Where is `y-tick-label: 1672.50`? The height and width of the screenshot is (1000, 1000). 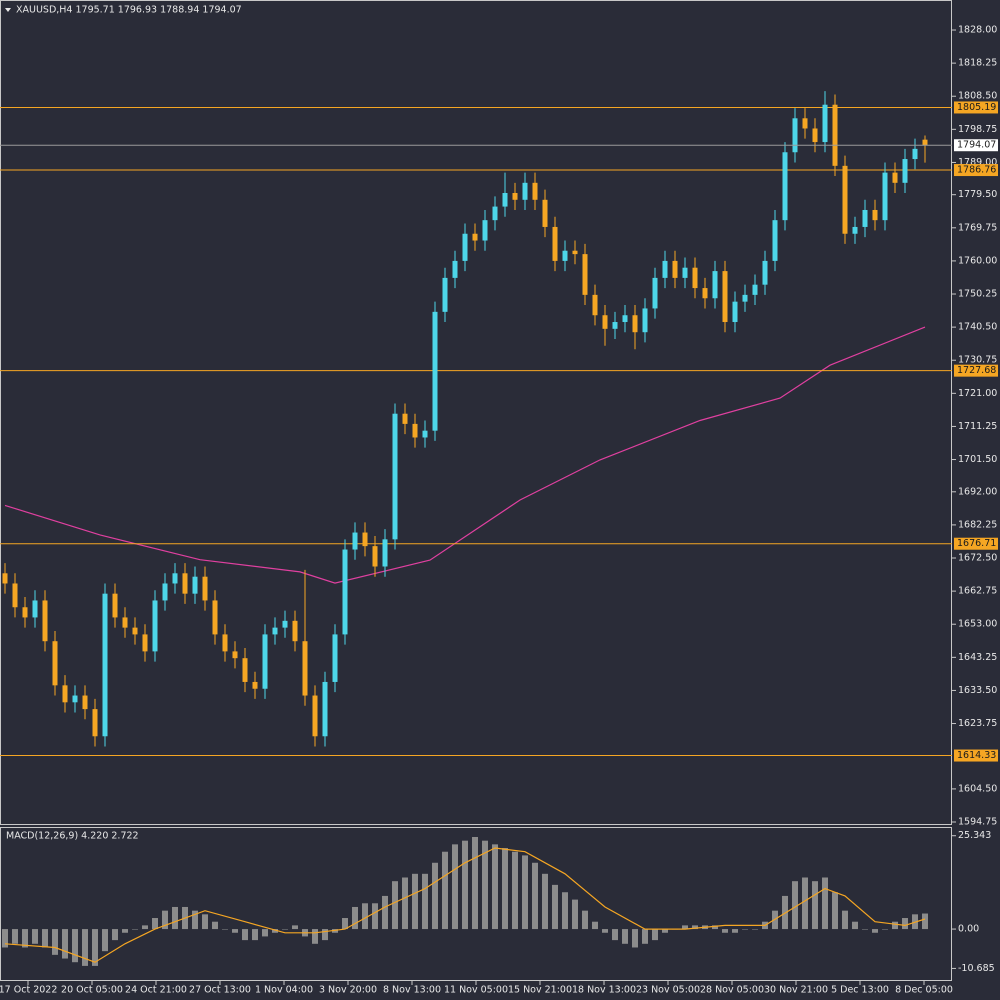
y-tick-label: 1672.50 is located at coordinates (977, 558).